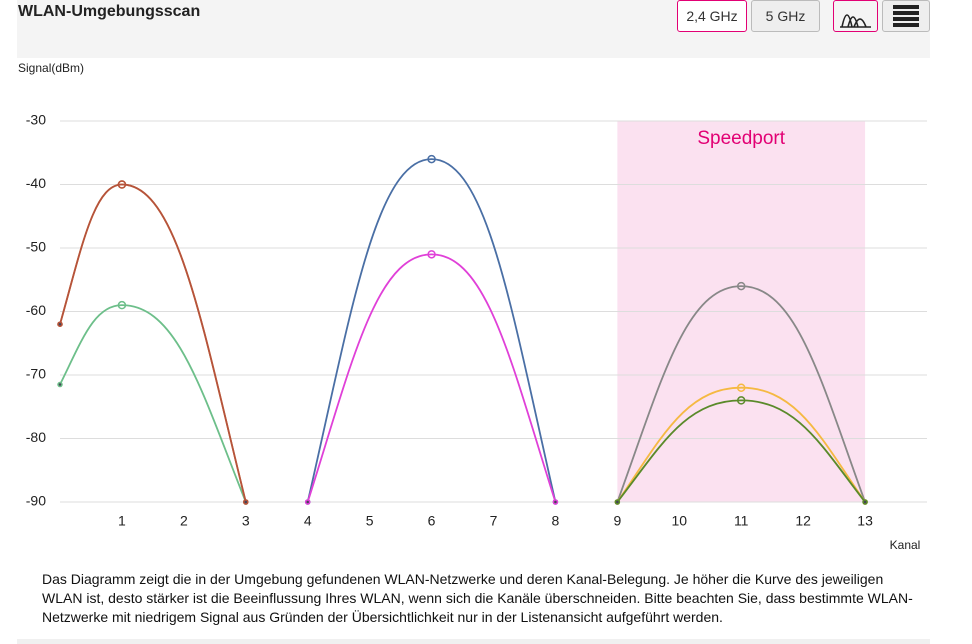 This screenshot has height=644, width=972. I want to click on x-tick-label: 5, so click(370, 521).